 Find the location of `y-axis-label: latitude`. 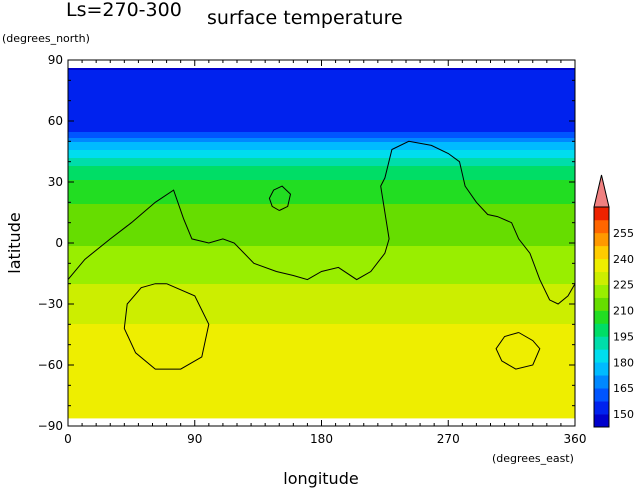

y-axis-label: latitude is located at coordinates (14, 242).